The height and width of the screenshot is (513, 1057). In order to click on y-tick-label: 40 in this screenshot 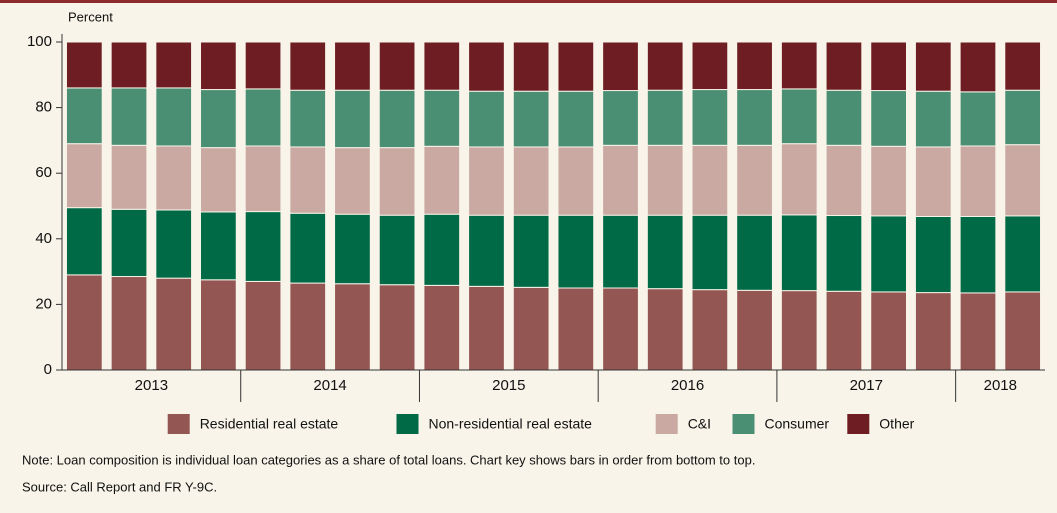, I will do `click(43, 238)`.